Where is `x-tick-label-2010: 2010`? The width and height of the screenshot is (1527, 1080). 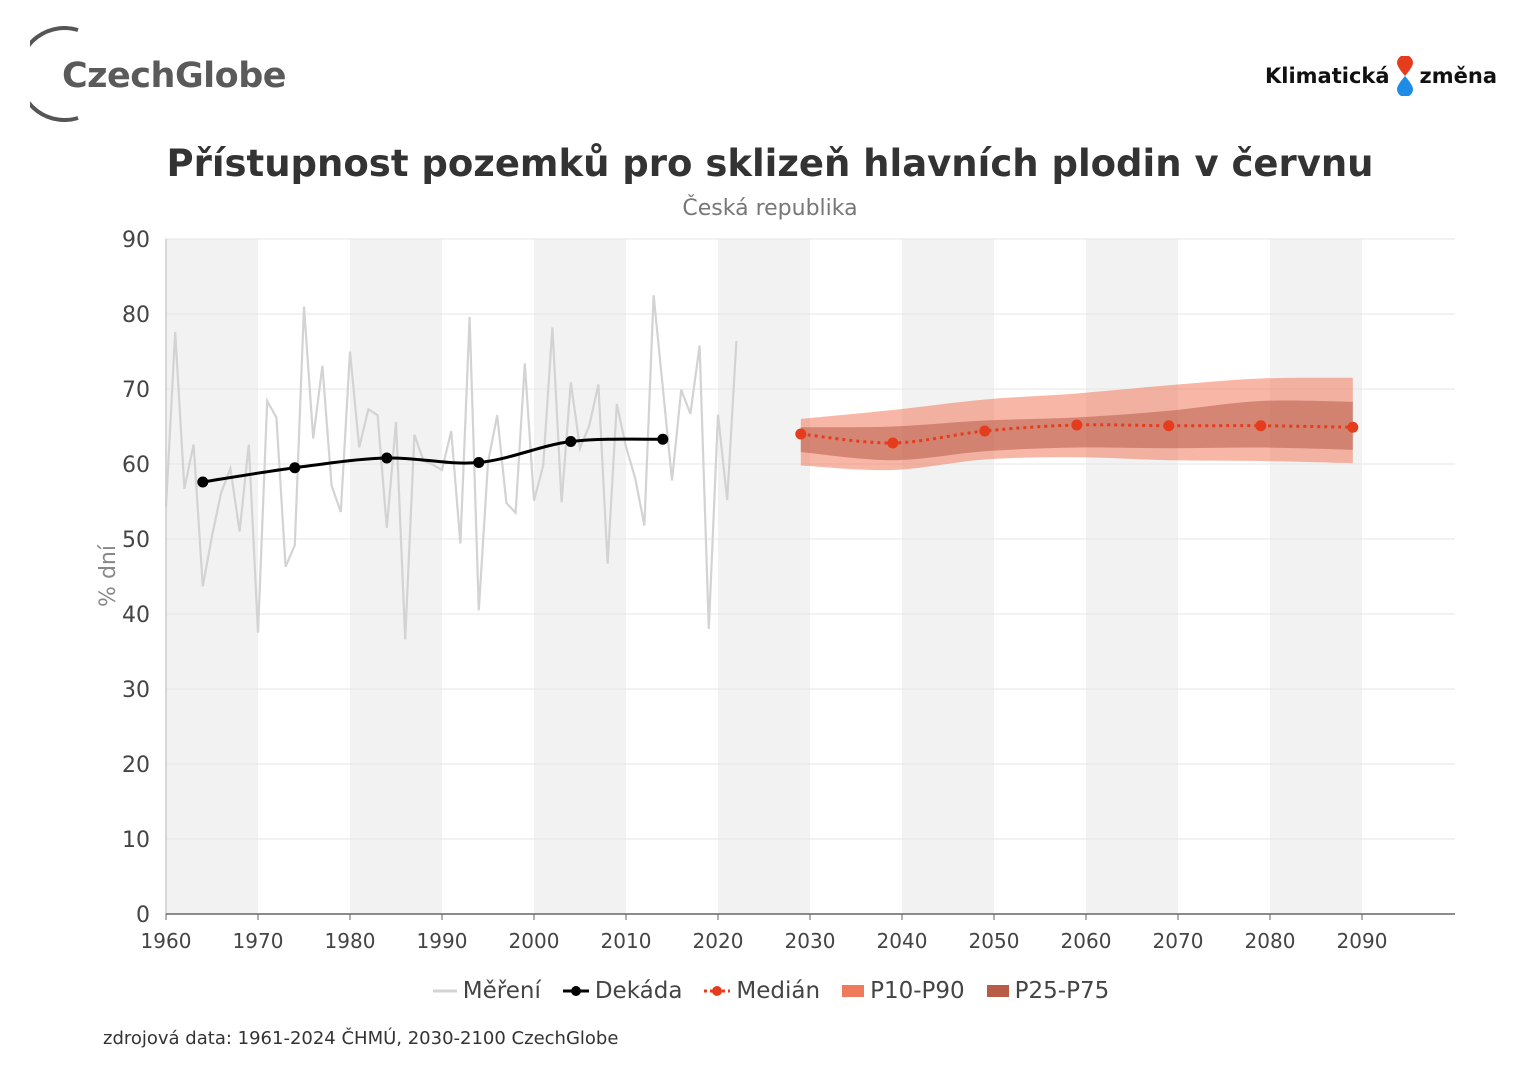 x-tick-label-2010: 2010 is located at coordinates (626, 941).